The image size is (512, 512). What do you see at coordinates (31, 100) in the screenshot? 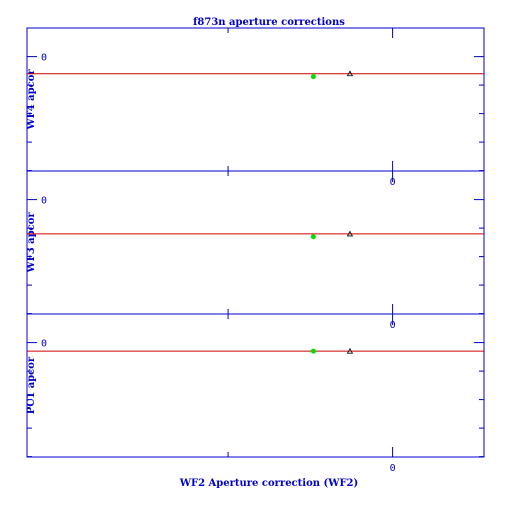
I see `y-axis-label: WF4 apcor` at bounding box center [31, 100].